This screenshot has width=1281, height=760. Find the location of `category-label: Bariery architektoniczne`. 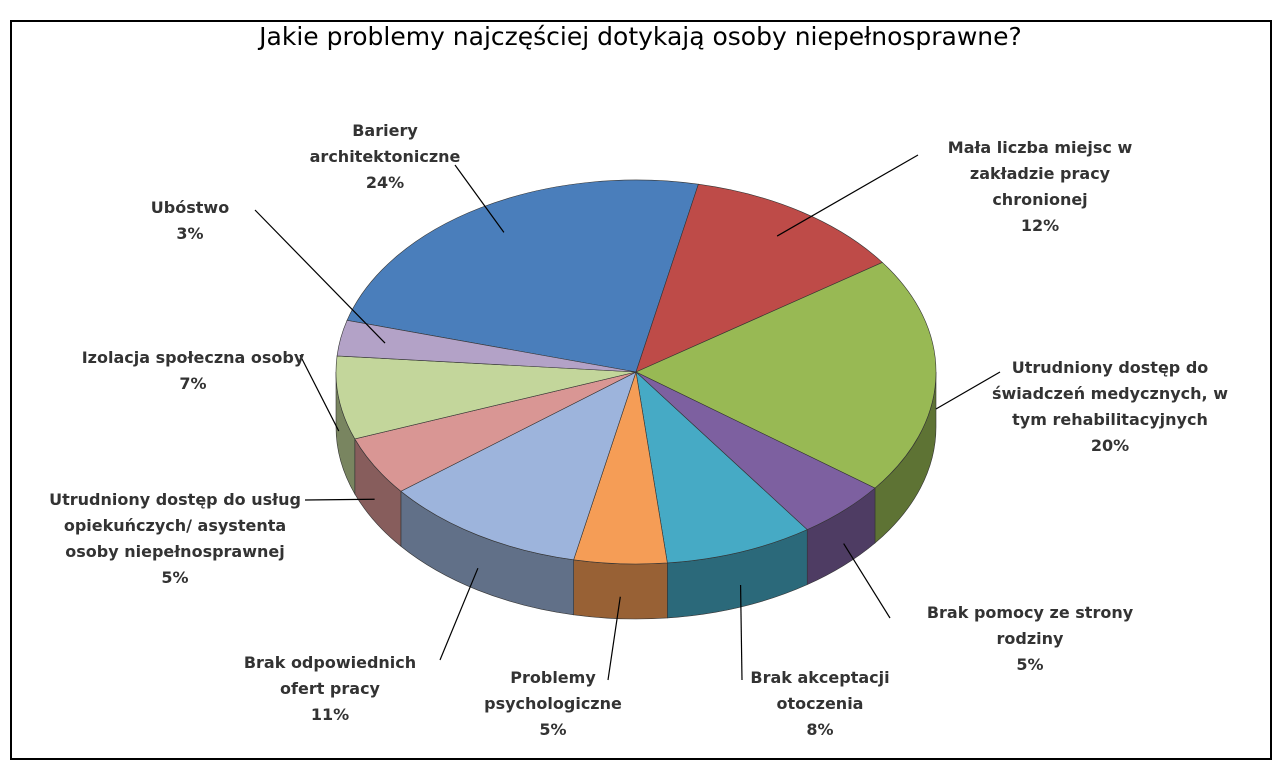

category-label: Bariery architektoniczne is located at coordinates (385, 143).